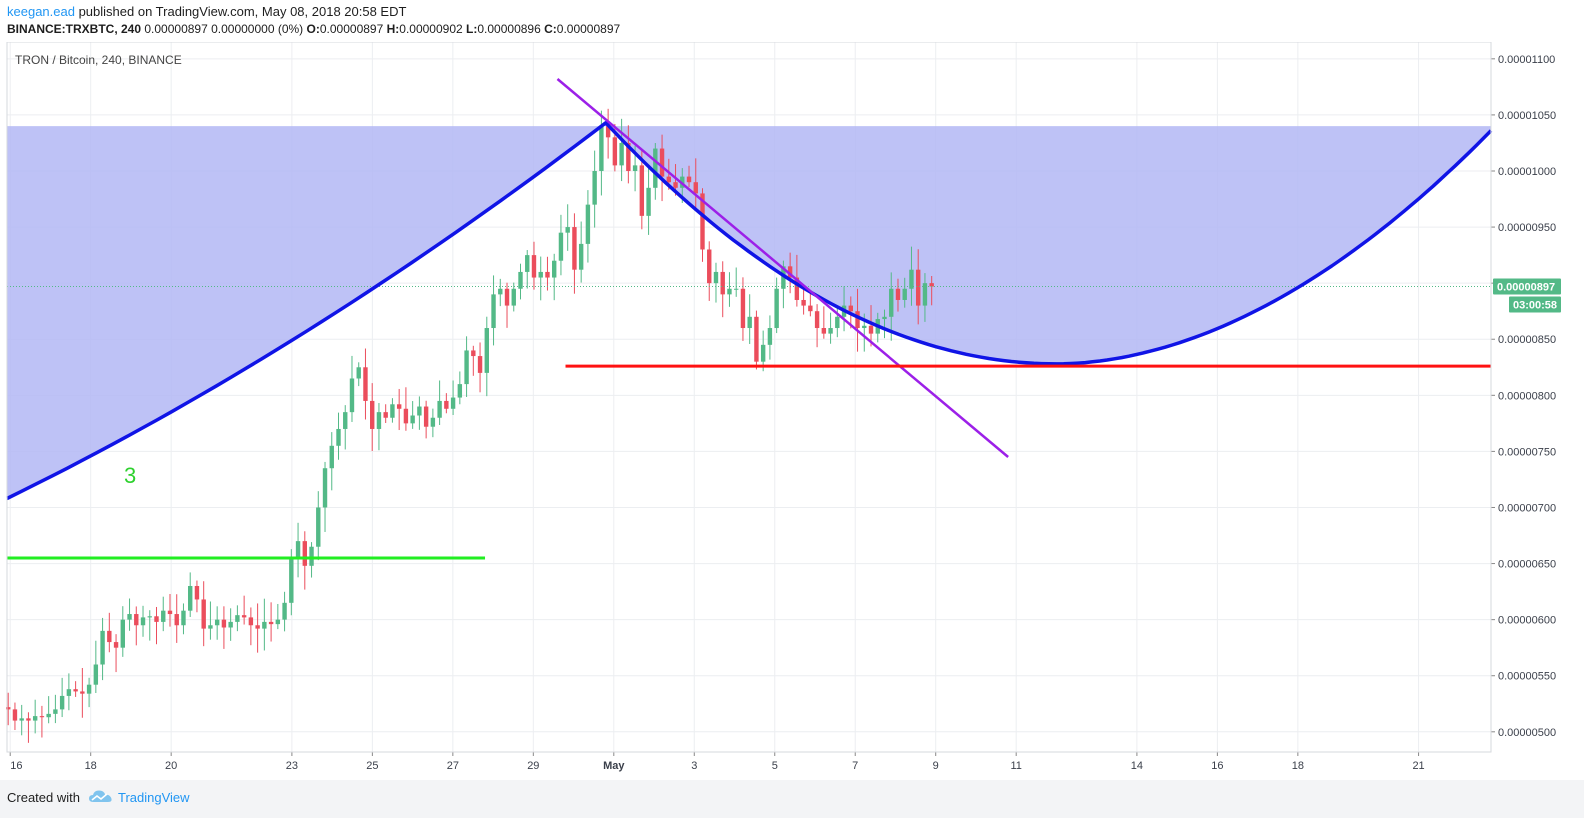 Image resolution: width=1584 pixels, height=818 pixels. Describe the element at coordinates (41, 11) in the screenshot. I see `author-link: keegan.ead` at that location.